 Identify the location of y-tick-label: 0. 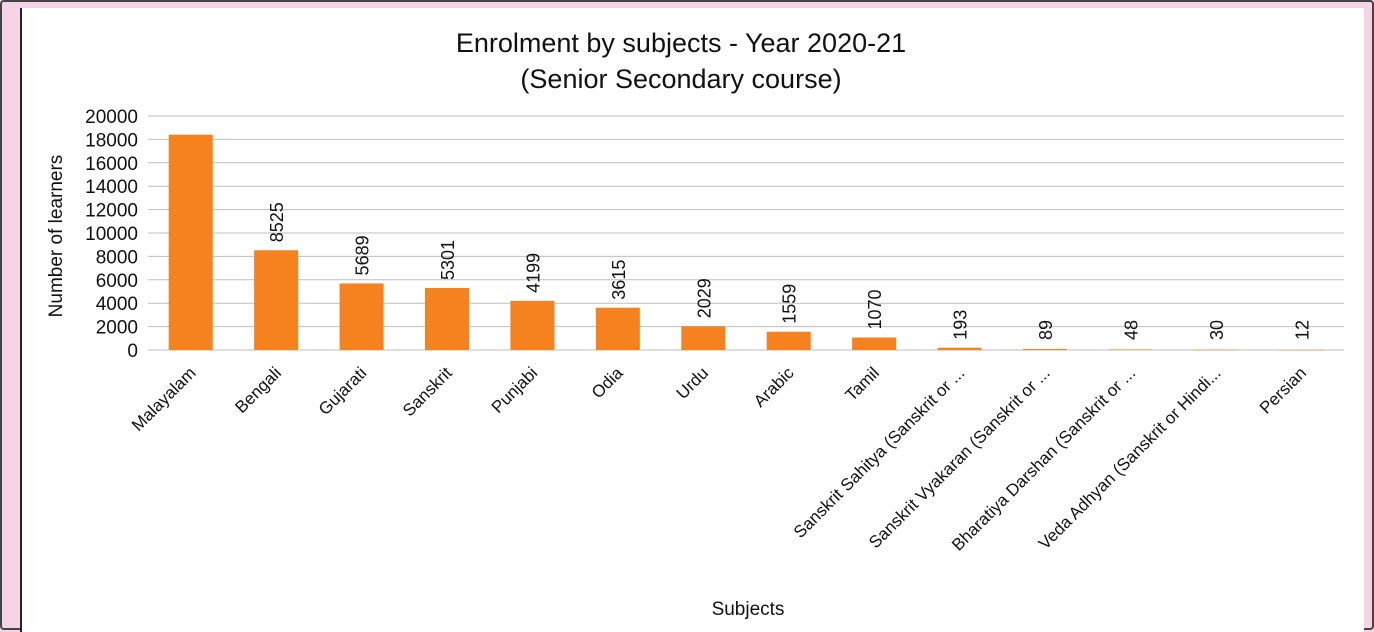
(132, 351).